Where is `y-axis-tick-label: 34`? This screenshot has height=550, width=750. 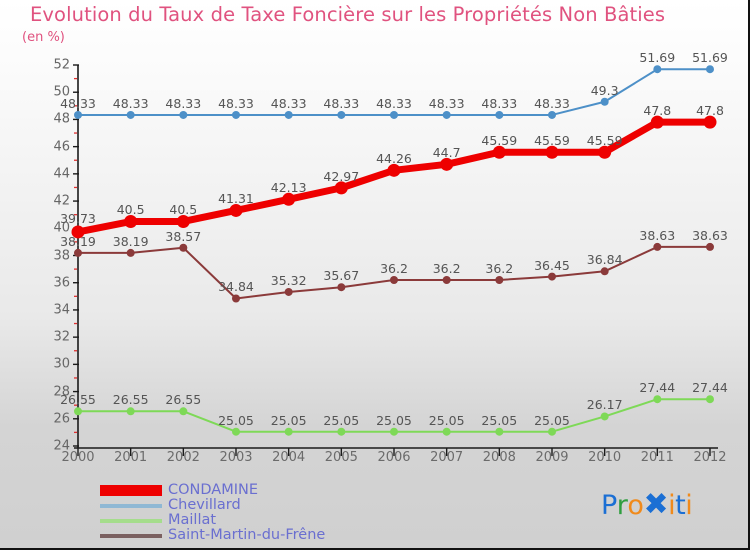
y-axis-tick-label: 34 is located at coordinates (61, 310).